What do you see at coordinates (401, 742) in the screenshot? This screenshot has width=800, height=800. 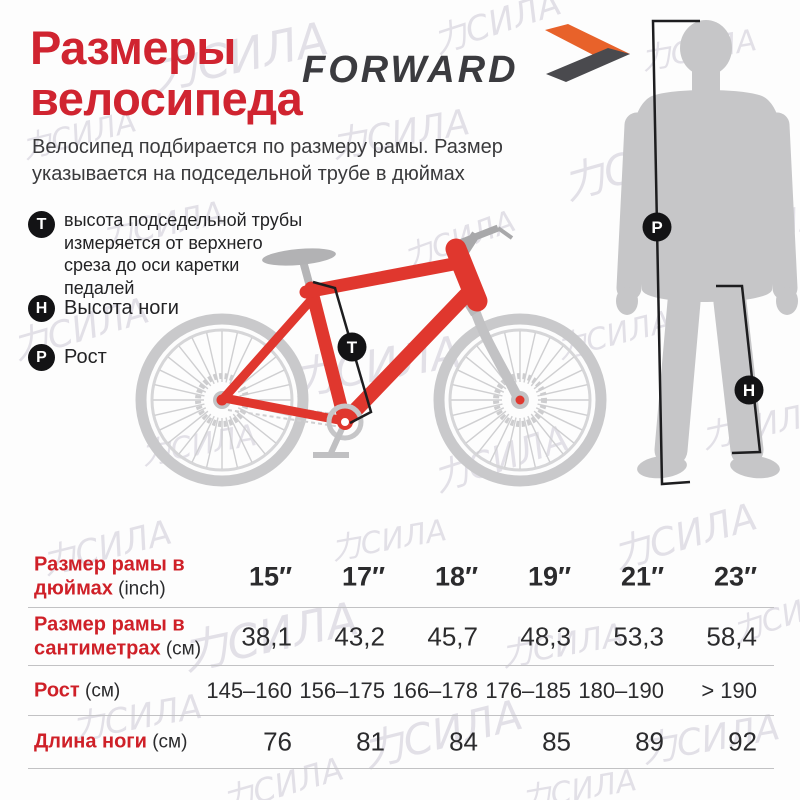 I see `table-row: Длина ноги (см) 76 81 84 85 89 92` at bounding box center [401, 742].